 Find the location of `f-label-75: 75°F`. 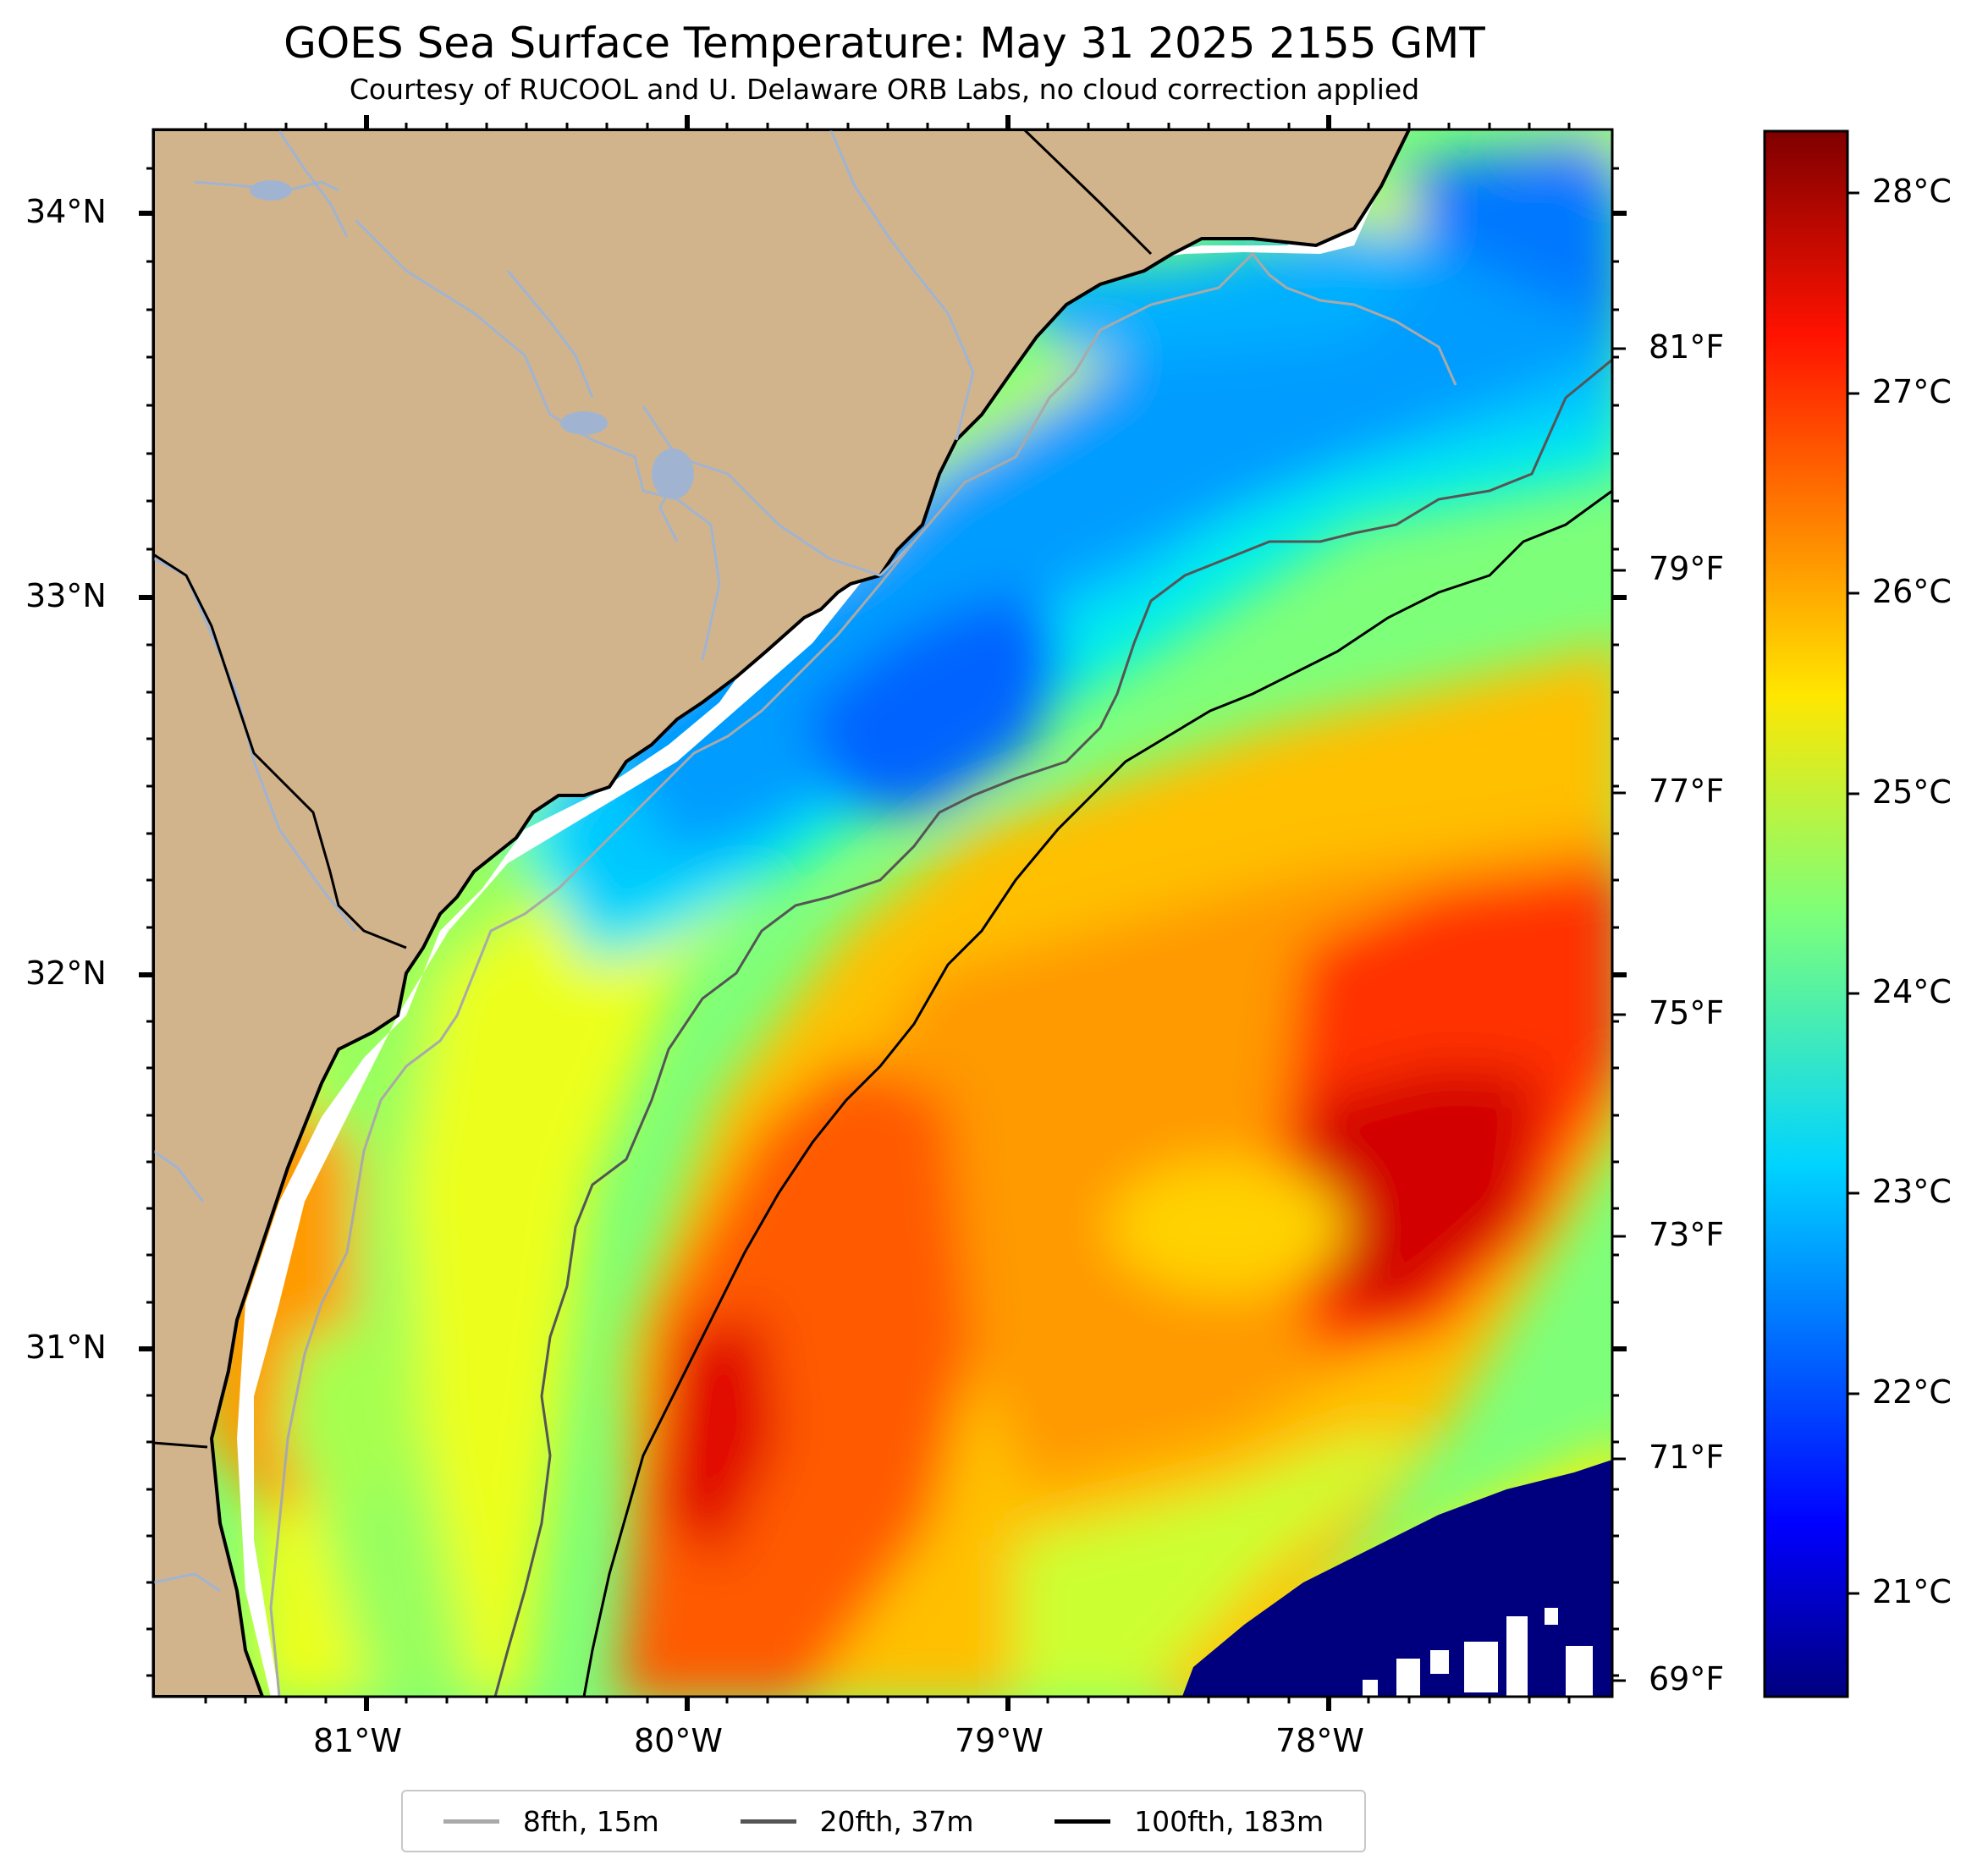

f-label-75: 75°F is located at coordinates (1687, 1013).